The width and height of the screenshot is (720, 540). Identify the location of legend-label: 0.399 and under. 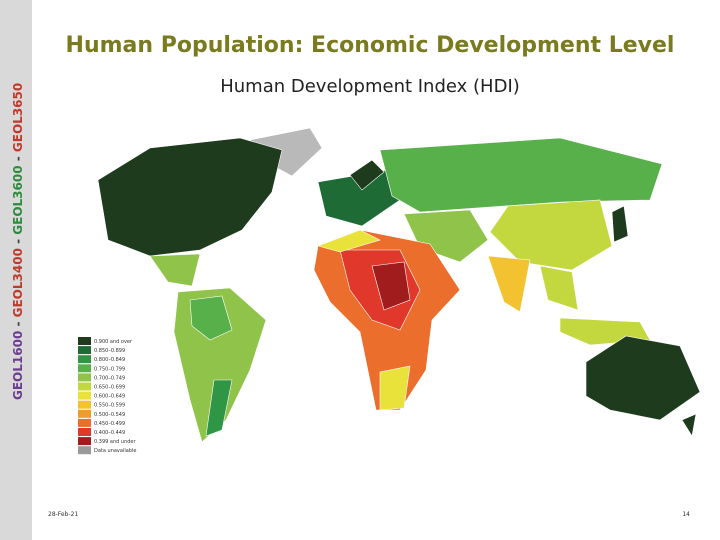
(115, 442).